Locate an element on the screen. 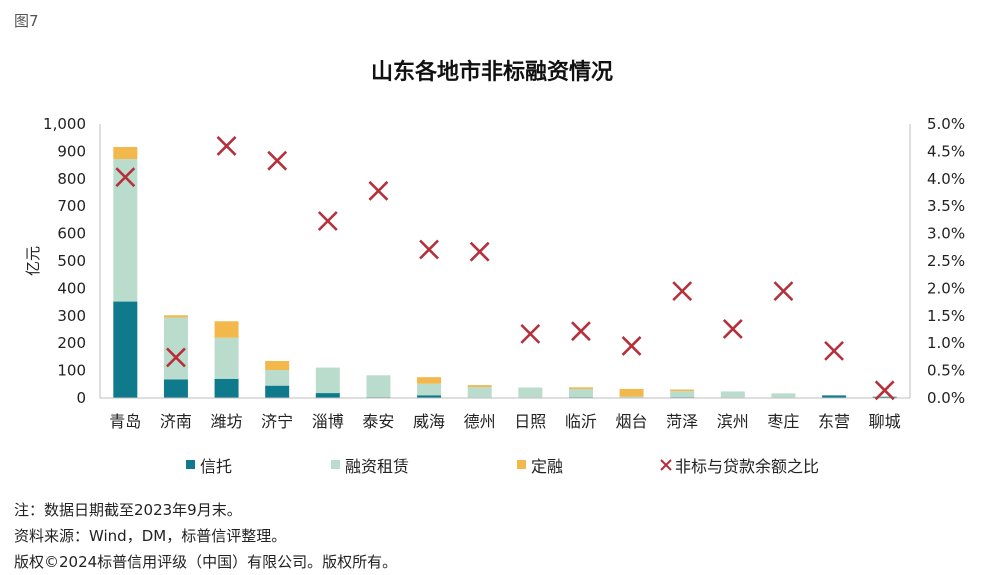 The image size is (984, 575). y-tick-label: 600 is located at coordinates (71, 234).